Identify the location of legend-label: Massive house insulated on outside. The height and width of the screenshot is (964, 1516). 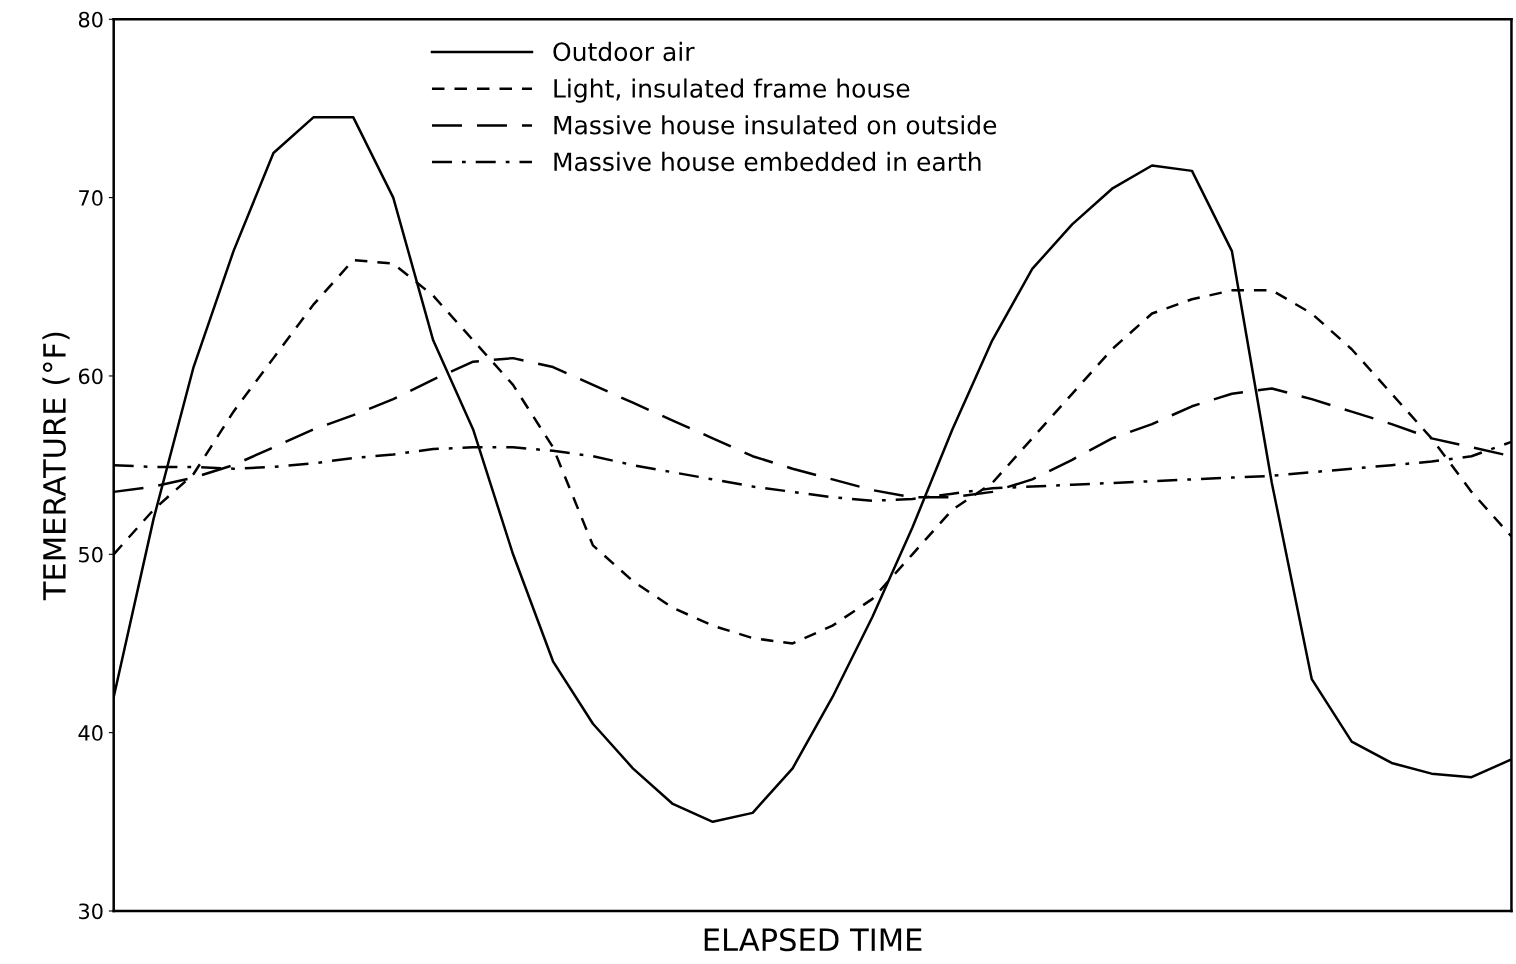
(775, 125).